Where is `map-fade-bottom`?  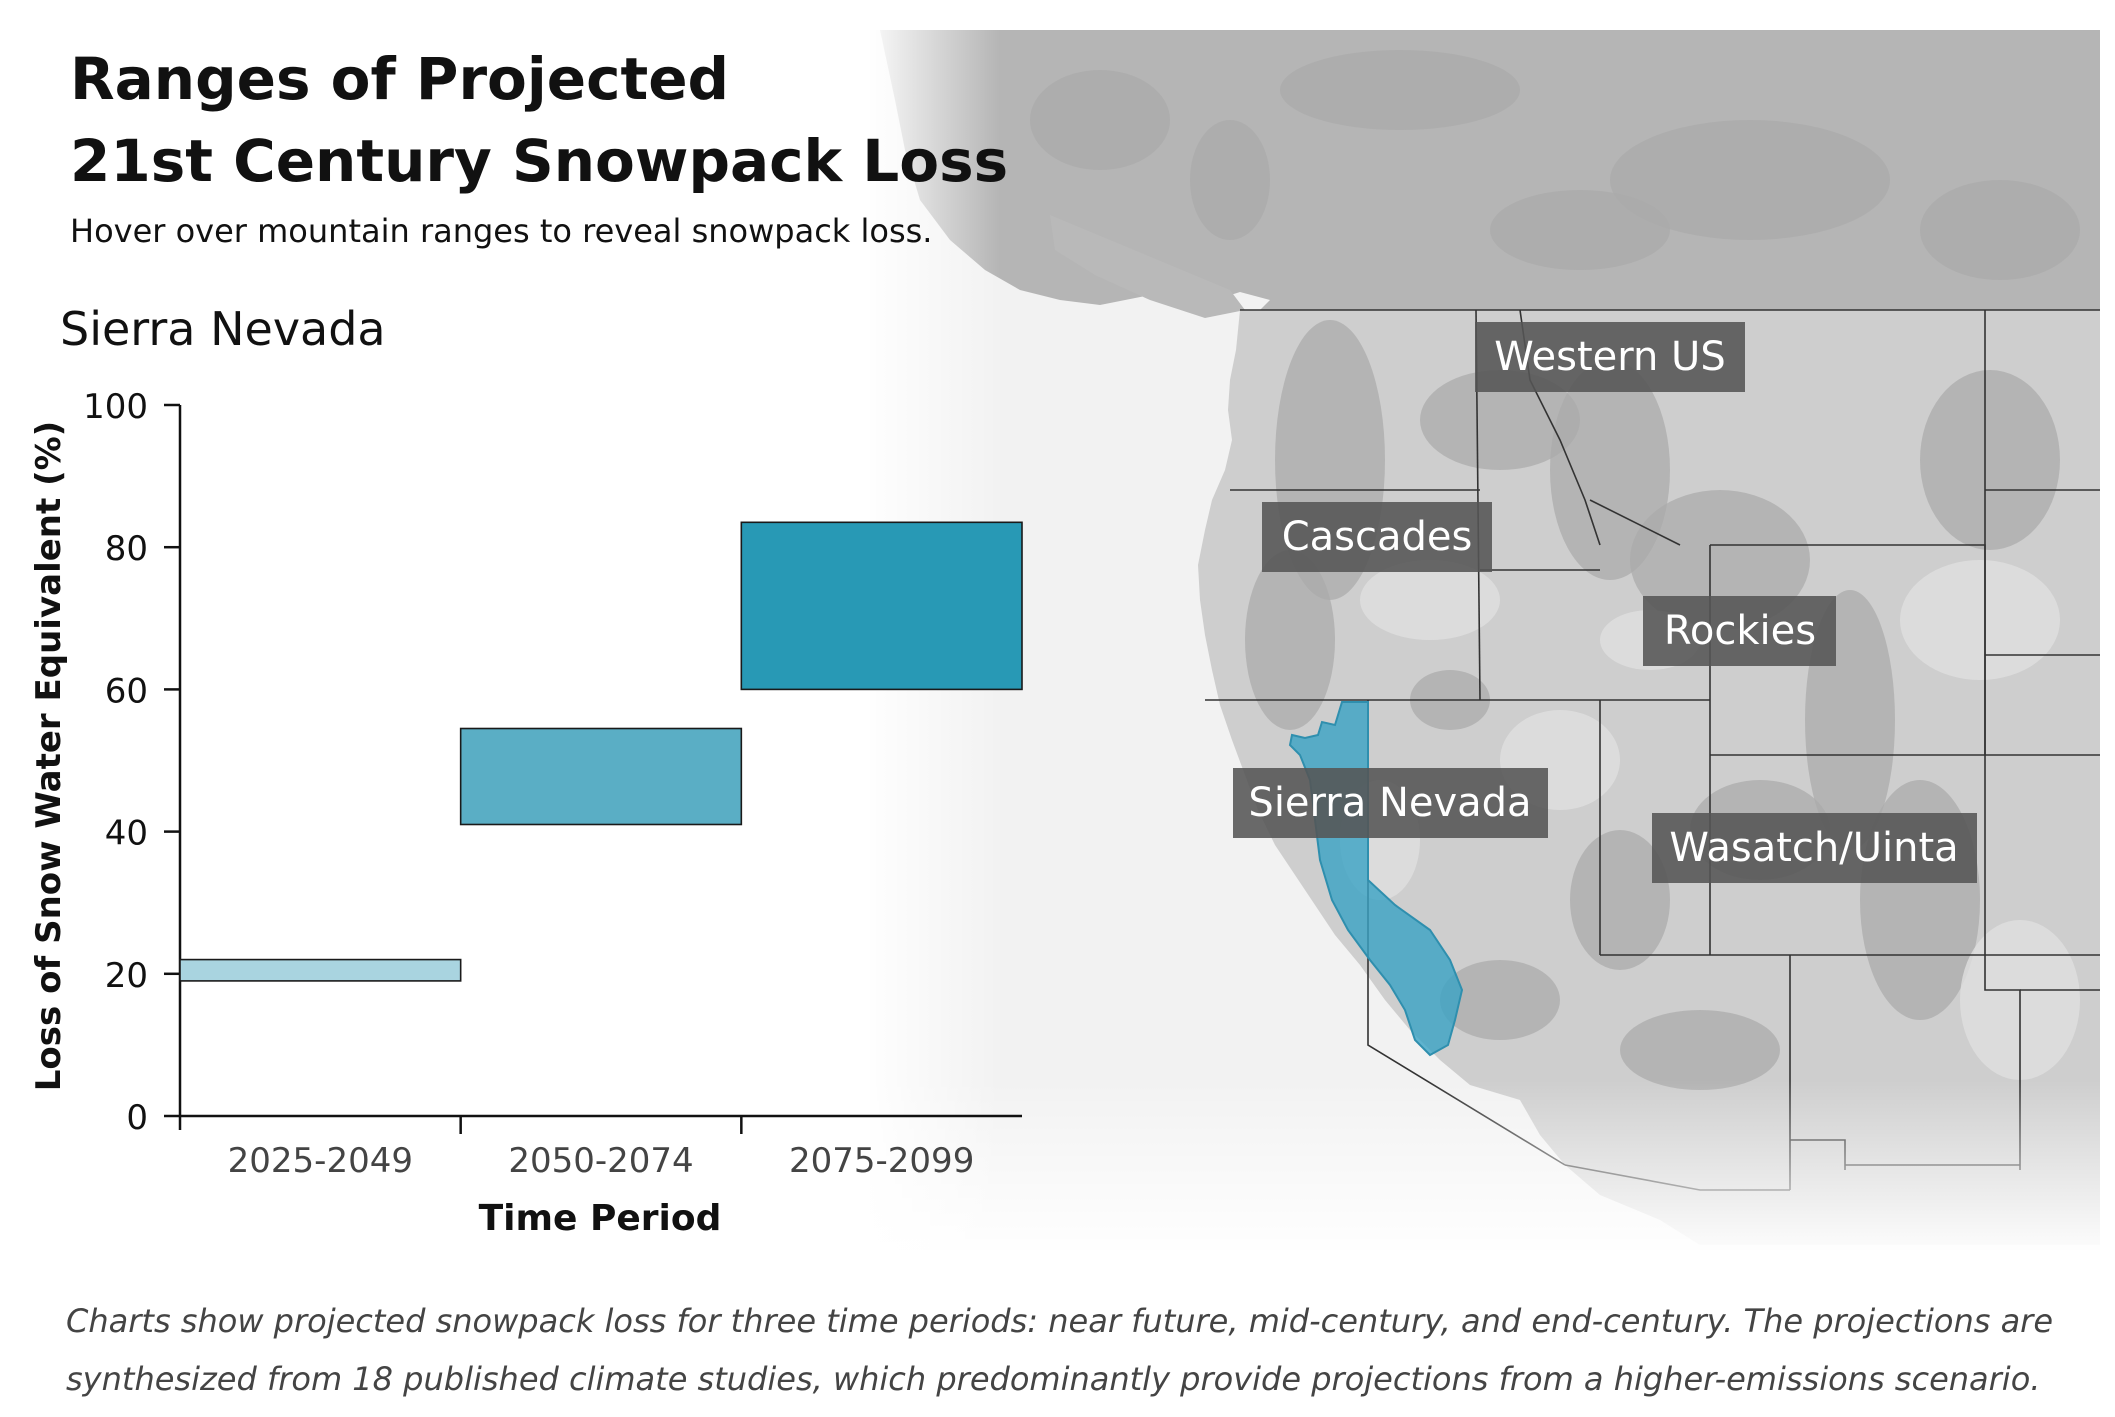 map-fade-bottom is located at coordinates (1487, 1170).